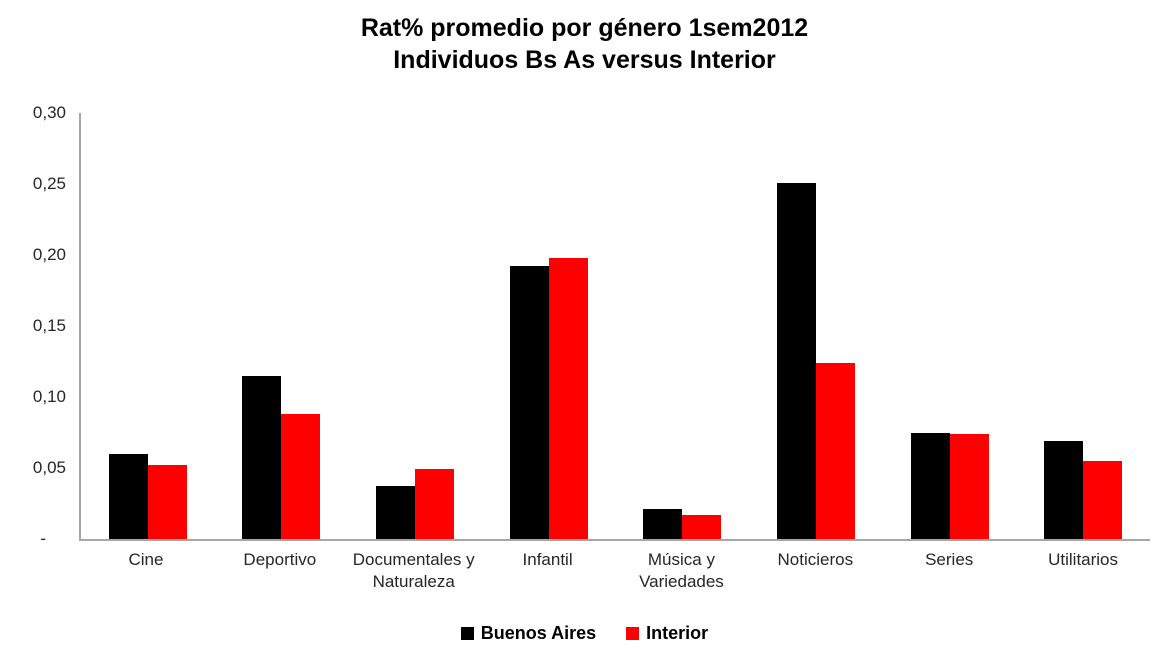 This screenshot has height=668, width=1169. Describe the element at coordinates (49, 396) in the screenshot. I see `y-tick-label-0,10: 0,10` at that location.